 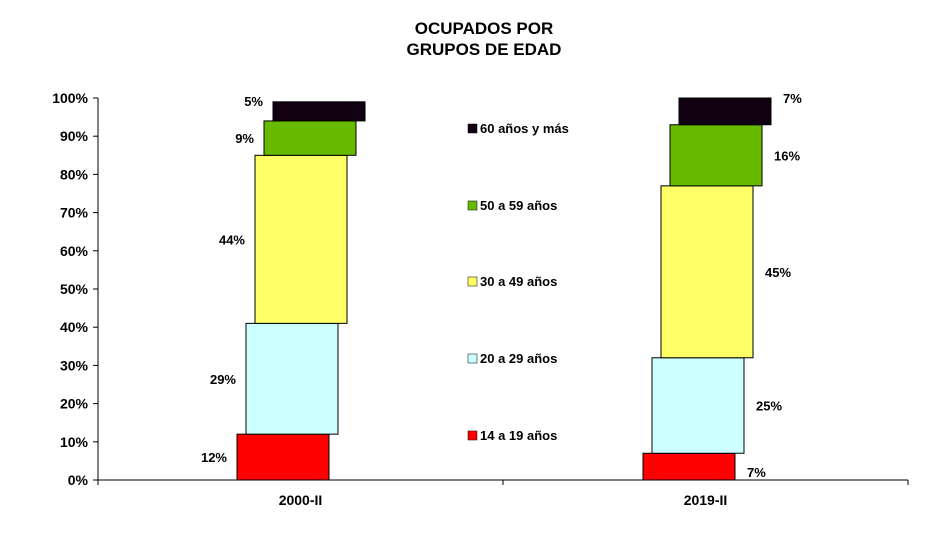 I want to click on data-label-1-2: 45%, so click(x=778, y=272).